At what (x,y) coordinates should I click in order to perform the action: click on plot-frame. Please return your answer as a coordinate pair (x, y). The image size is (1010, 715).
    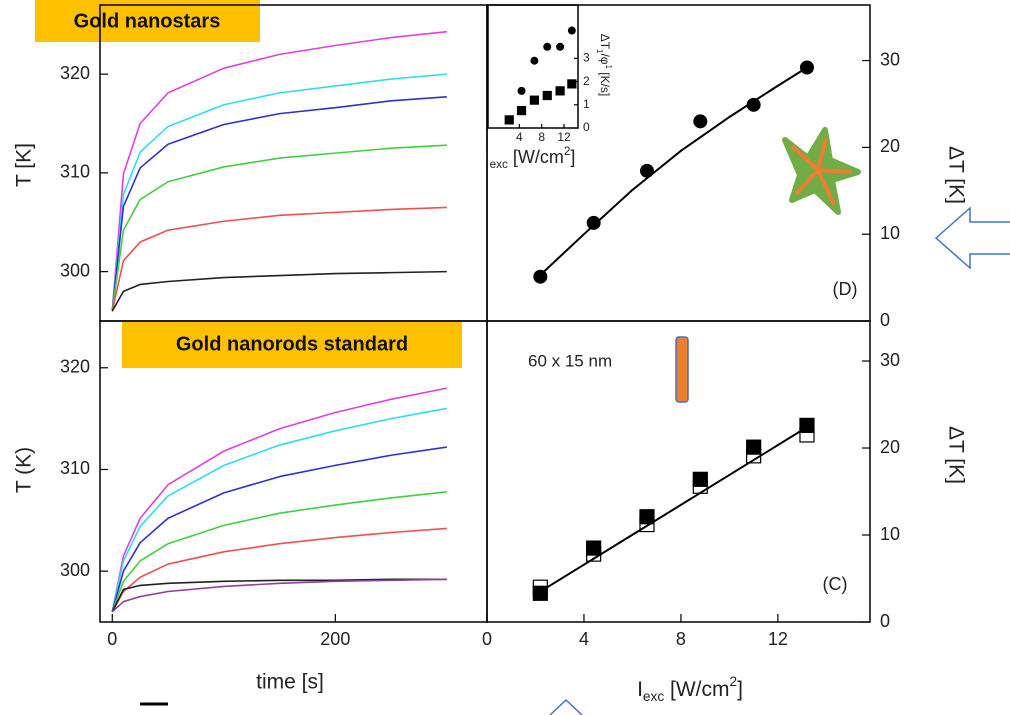
    Looking at the image, I should click on (533, 66).